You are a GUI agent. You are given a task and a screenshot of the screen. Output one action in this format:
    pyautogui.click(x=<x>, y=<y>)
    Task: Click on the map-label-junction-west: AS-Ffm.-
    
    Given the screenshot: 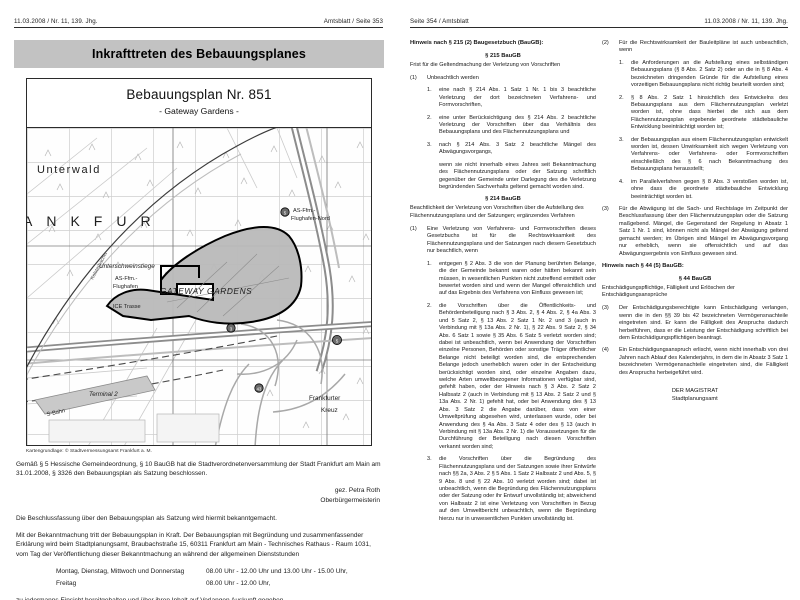 What is the action you would take?
    pyautogui.click(x=126, y=279)
    